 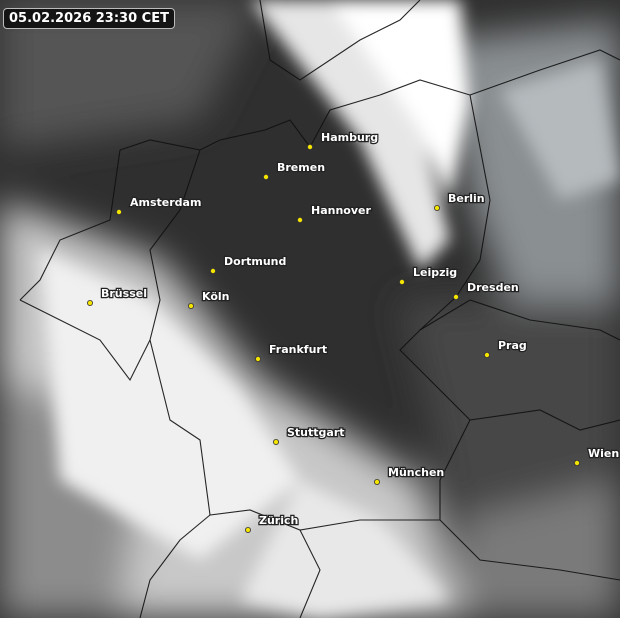 What do you see at coordinates (301, 167) in the screenshot?
I see `city-label: Bremen` at bounding box center [301, 167].